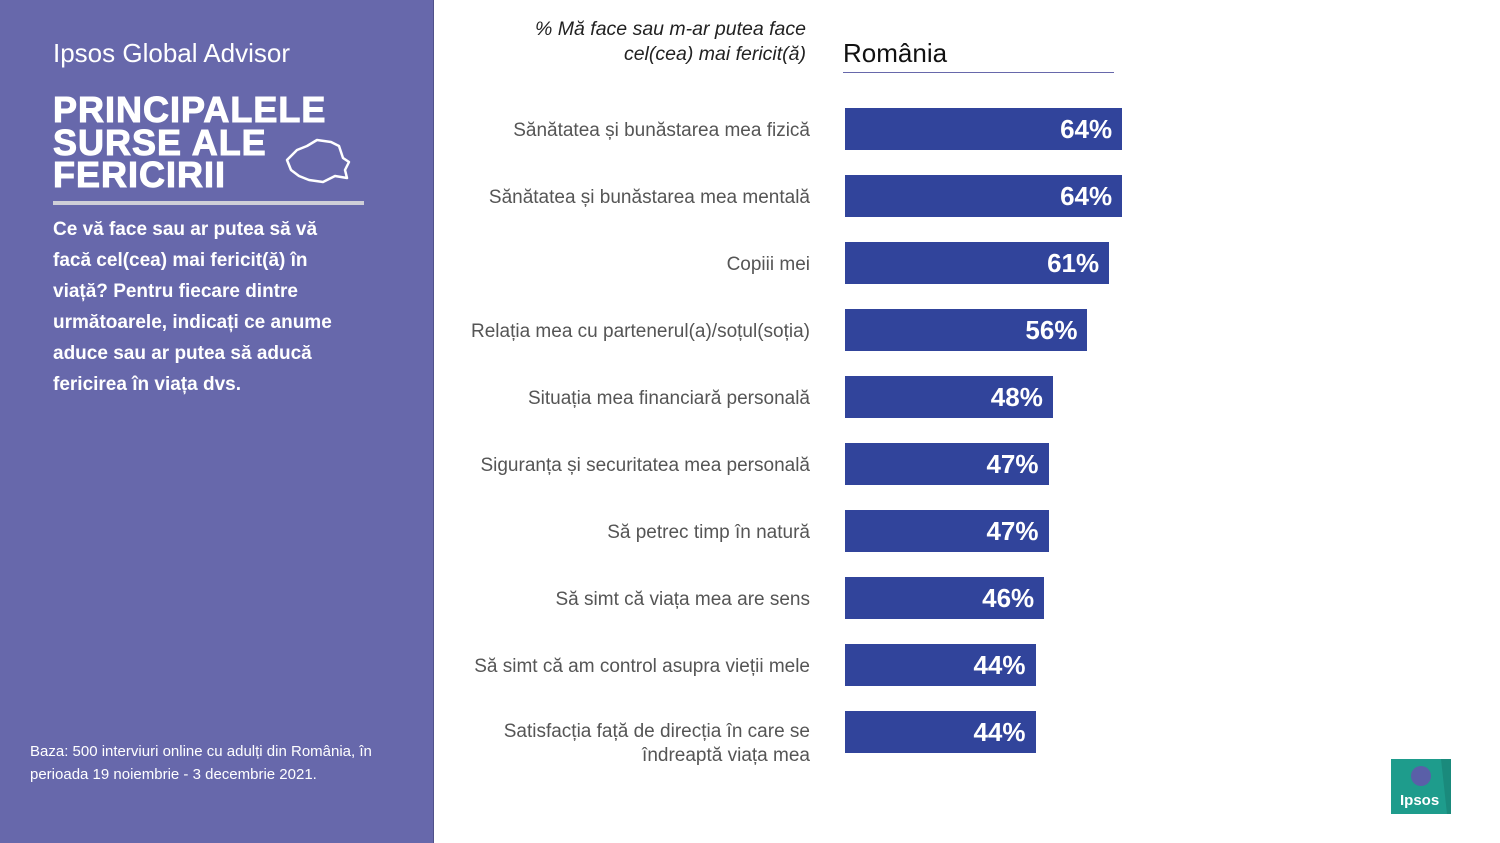  What do you see at coordinates (1420, 800) in the screenshot?
I see `logo-text: Ipsos` at bounding box center [1420, 800].